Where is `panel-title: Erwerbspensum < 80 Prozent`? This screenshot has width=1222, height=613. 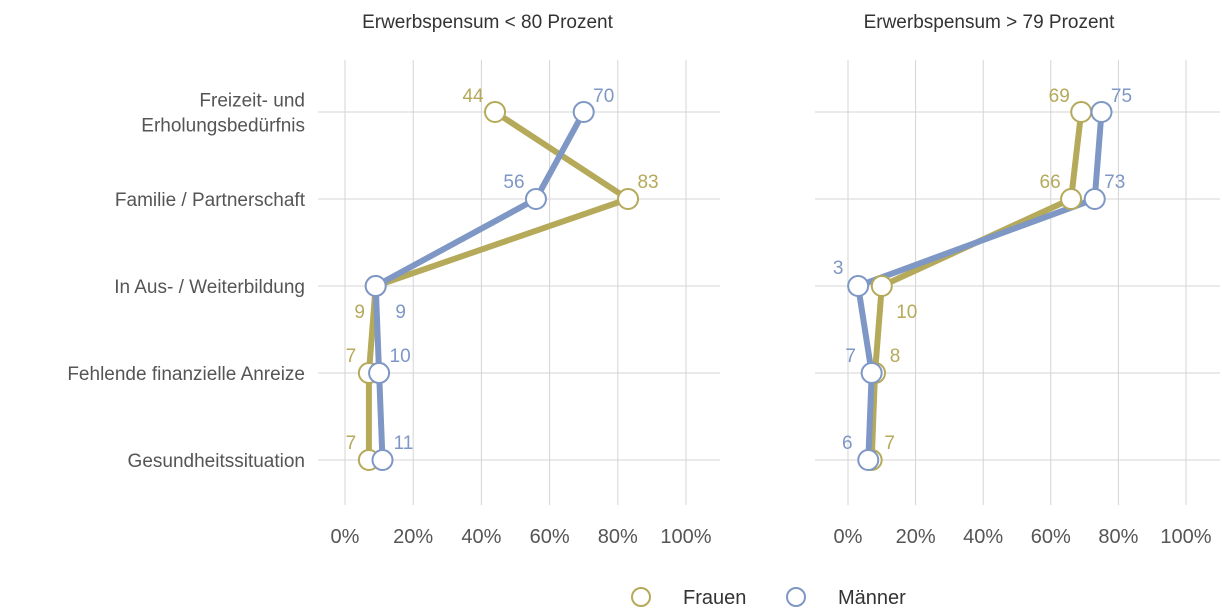 panel-title: Erwerbspensum < 80 Prozent is located at coordinates (488, 22).